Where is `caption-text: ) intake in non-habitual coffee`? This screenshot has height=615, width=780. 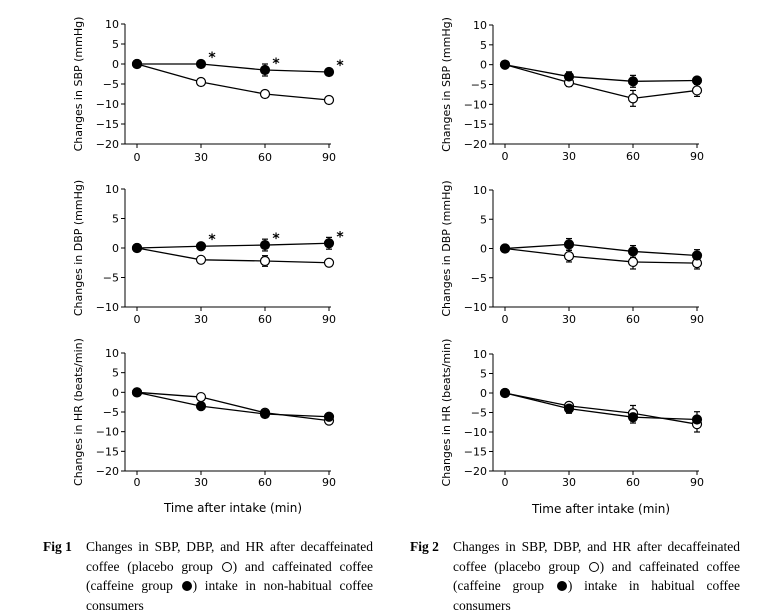 caption-text: ) intake in non-habitual coffee is located at coordinates (283, 585).